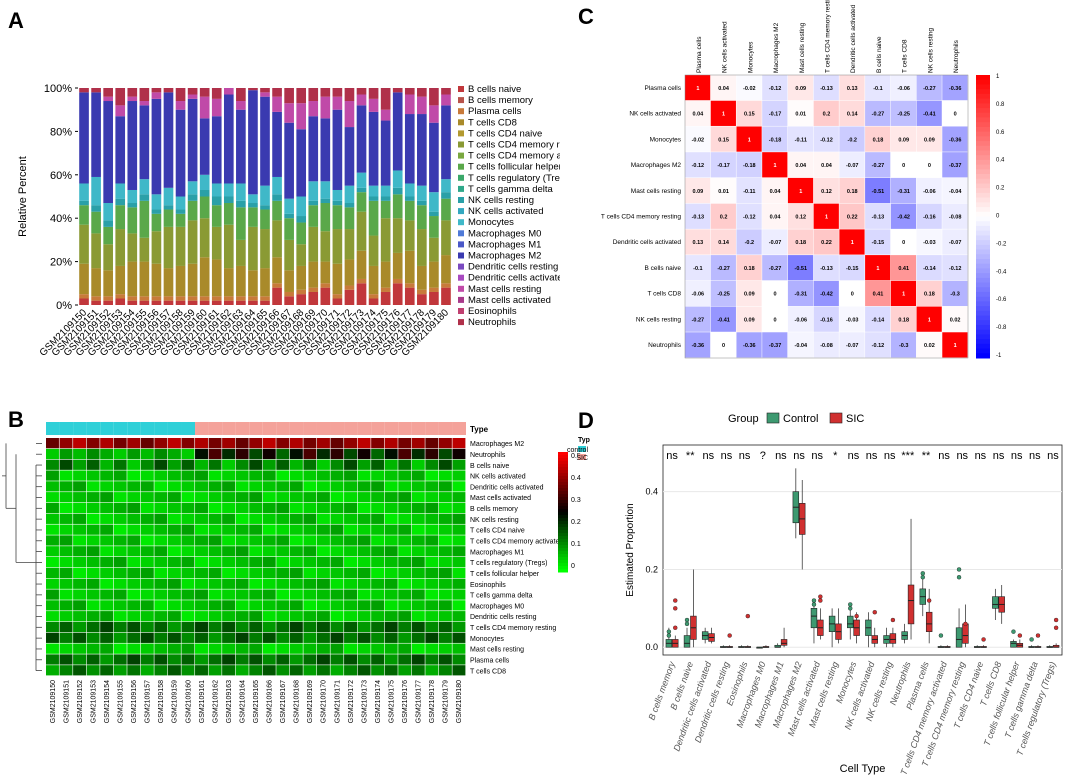  I want to click on correlation-value: 1, so click(749, 140).